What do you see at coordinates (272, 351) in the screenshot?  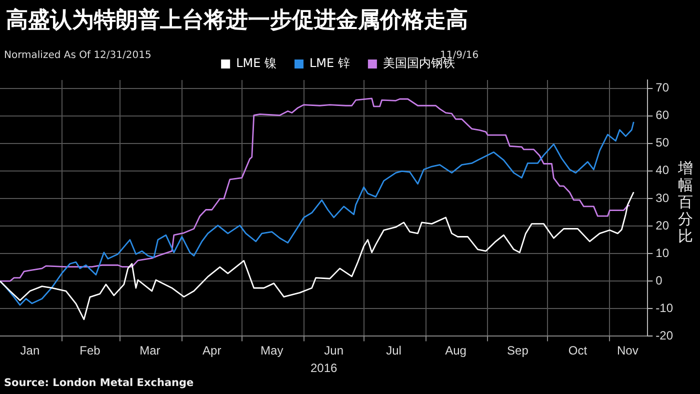 I see `x-tick-label: May` at bounding box center [272, 351].